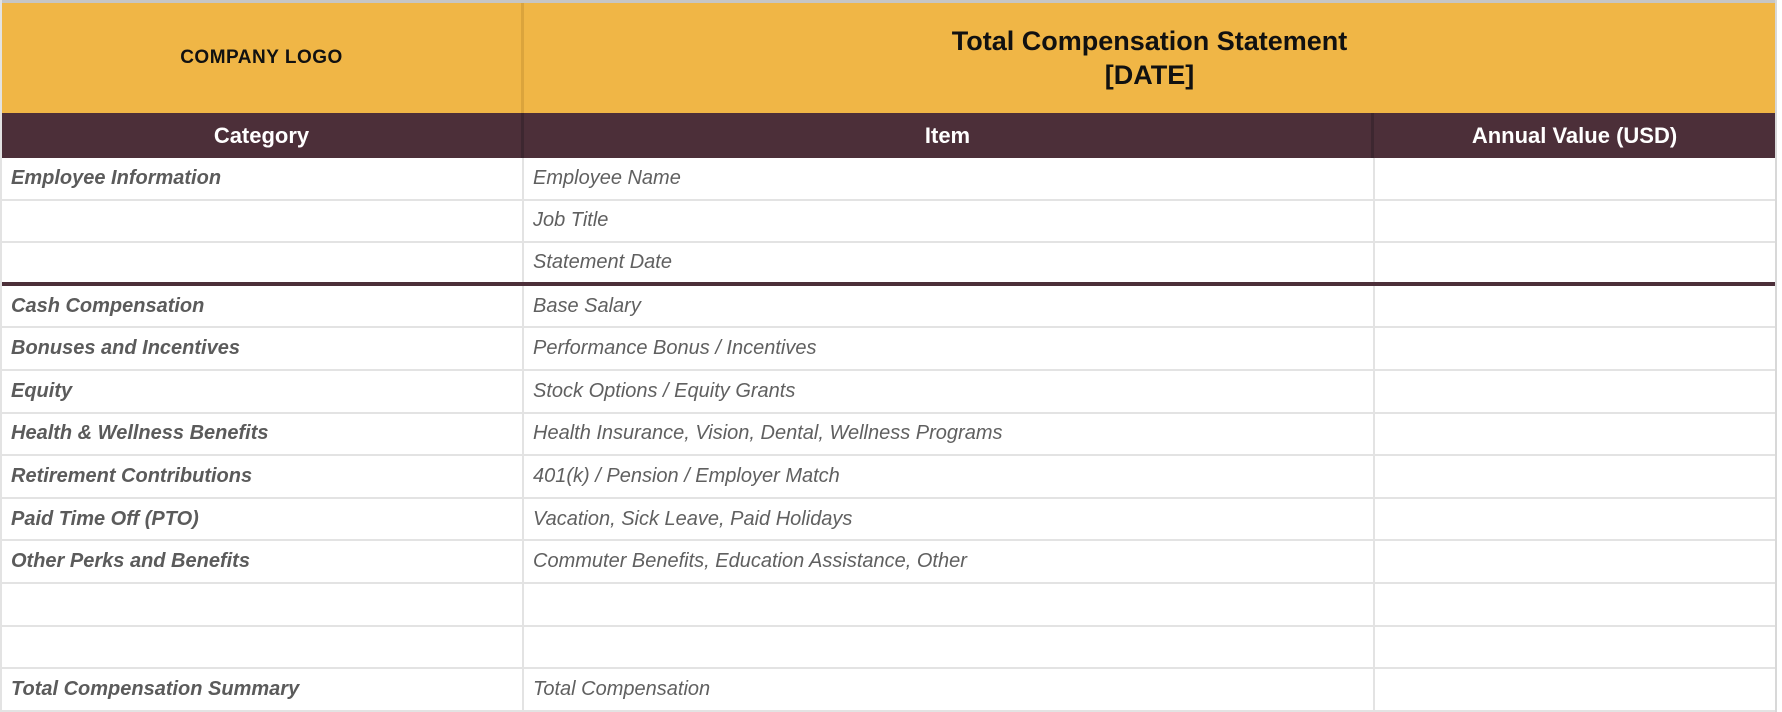  What do you see at coordinates (263, 562) in the screenshot?
I see `category-cell: Other Perks and Benefits` at bounding box center [263, 562].